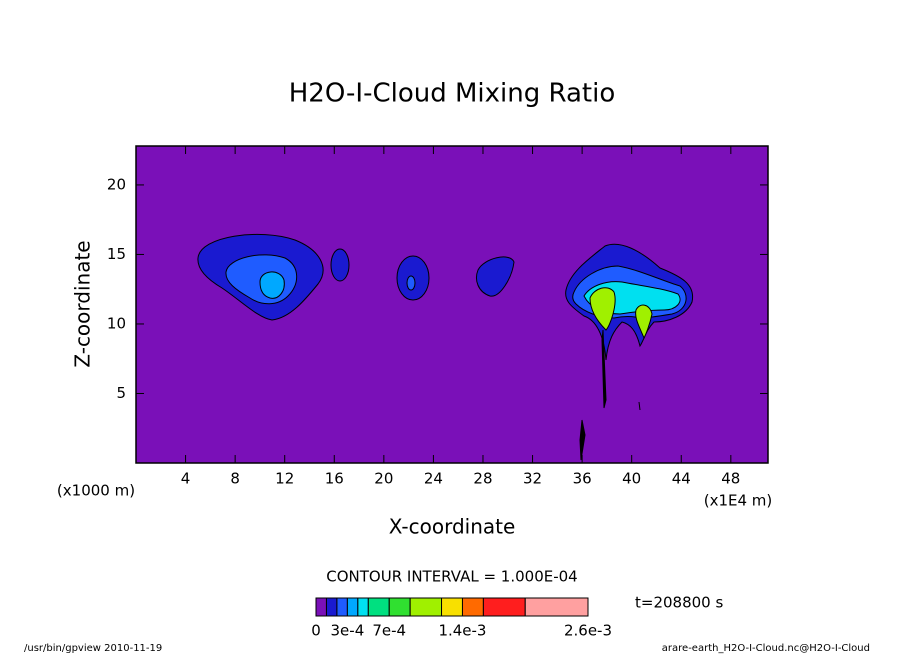  What do you see at coordinates (730, 479) in the screenshot?
I see `x-tick-label: 48` at bounding box center [730, 479].